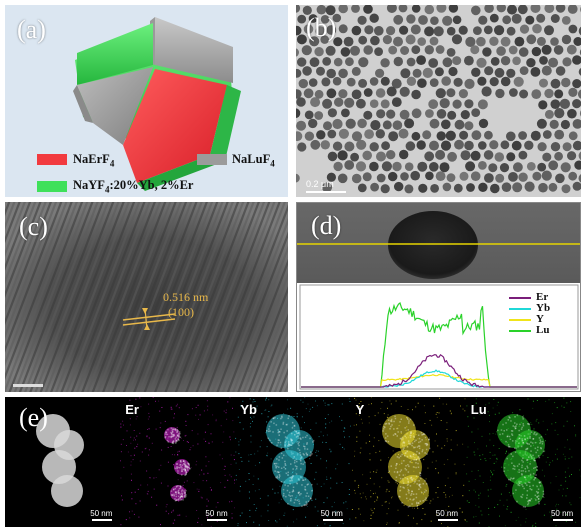  Describe the element at coordinates (520, 320) in the screenshot. I see `legend-line-y` at that location.